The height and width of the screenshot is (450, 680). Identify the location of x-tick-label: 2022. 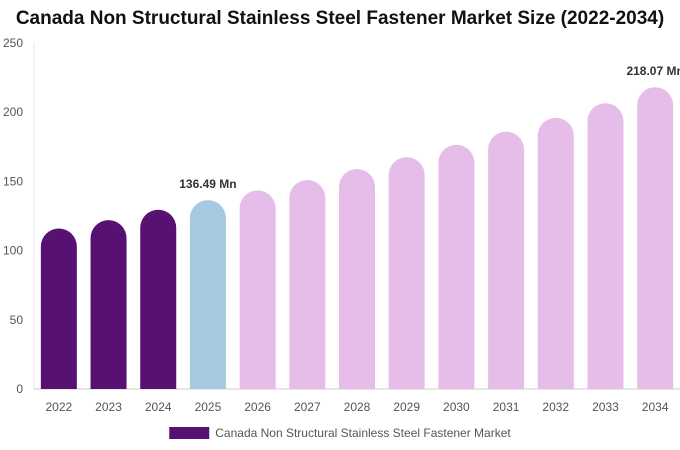
(58, 407).